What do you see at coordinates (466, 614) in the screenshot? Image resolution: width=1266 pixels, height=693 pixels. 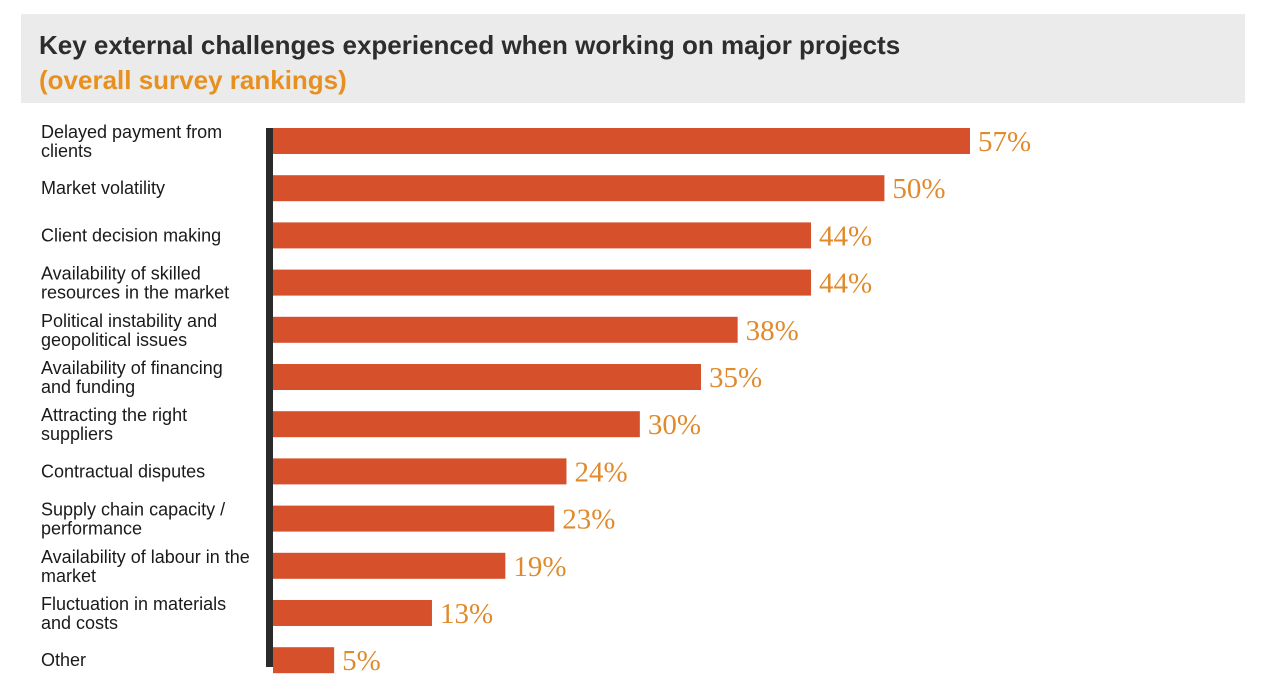 I see `value-label-10: 13%` at bounding box center [466, 614].